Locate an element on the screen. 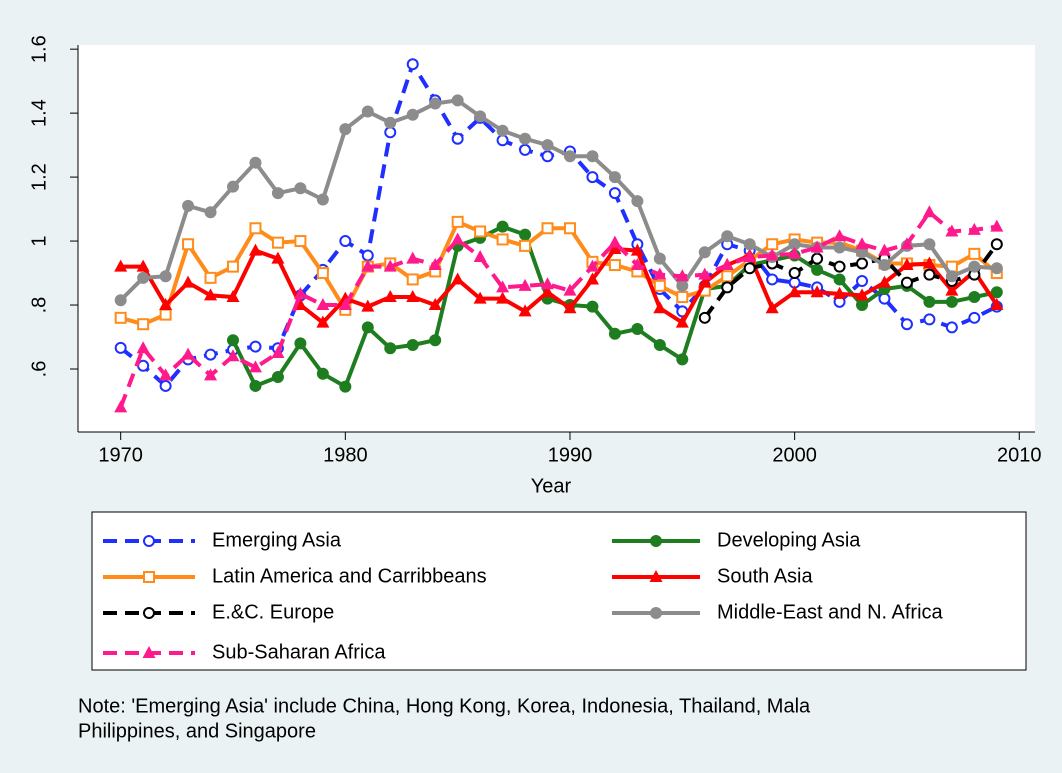 The width and height of the screenshot is (1062, 773). x-axis-label: Year is located at coordinates (551, 486).